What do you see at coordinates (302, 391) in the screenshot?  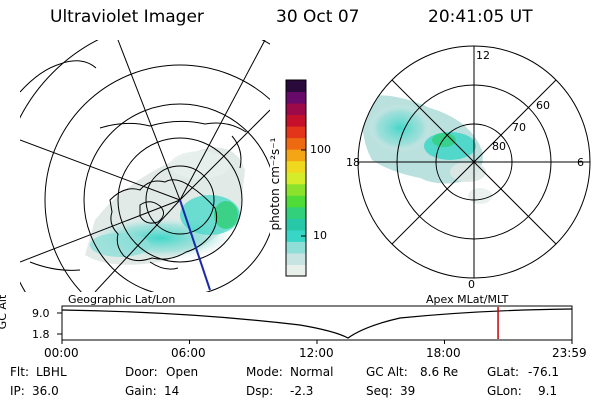 I see `dsp-value: -2.3` at bounding box center [302, 391].